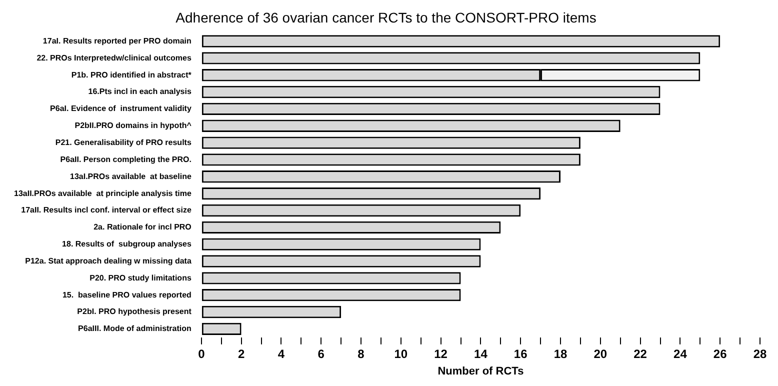 This screenshot has height=386, width=778. What do you see at coordinates (681, 353) in the screenshot?
I see `x-tick-label: 24` at bounding box center [681, 353].